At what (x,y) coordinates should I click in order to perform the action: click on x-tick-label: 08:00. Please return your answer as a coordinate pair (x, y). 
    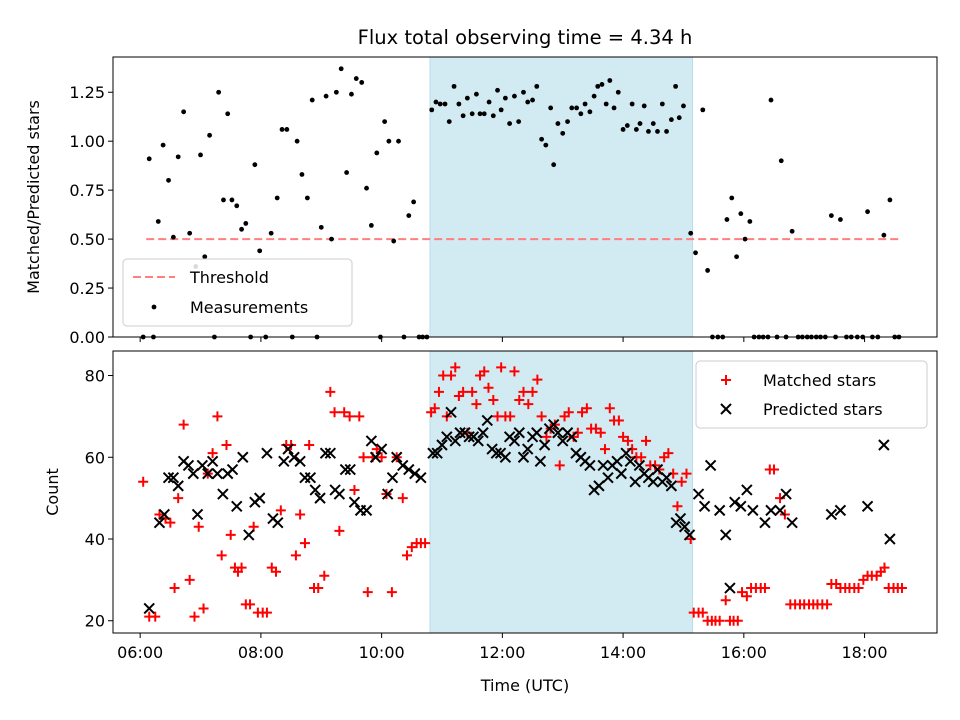
    Looking at the image, I should click on (261, 652).